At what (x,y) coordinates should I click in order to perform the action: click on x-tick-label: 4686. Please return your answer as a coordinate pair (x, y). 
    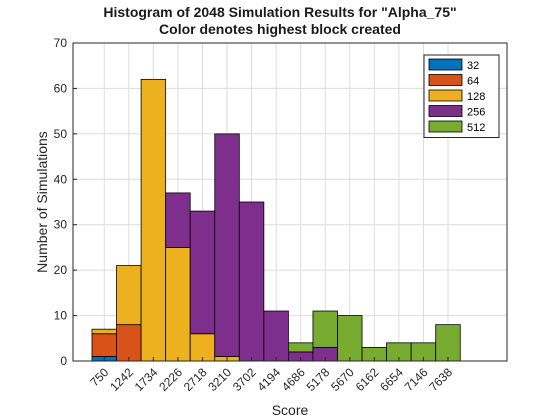
    Looking at the image, I should click on (293, 379).